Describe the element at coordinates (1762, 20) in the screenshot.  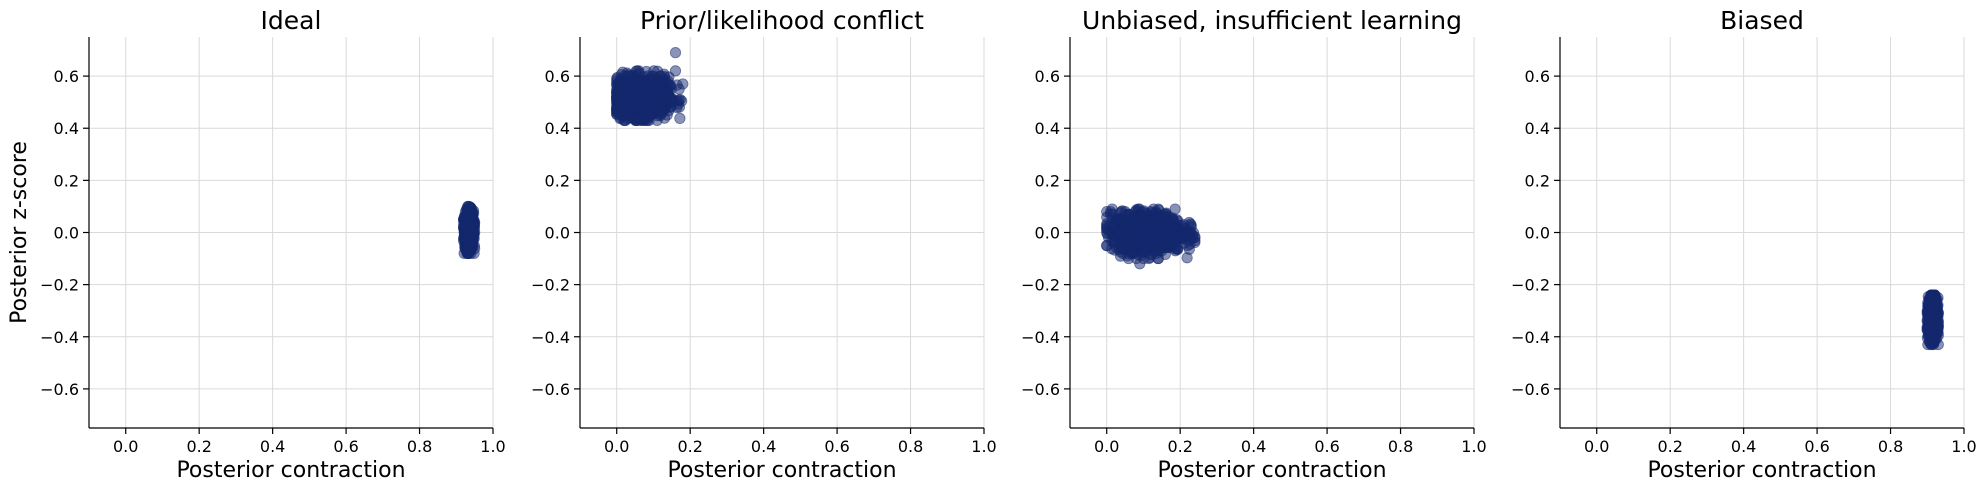
I see `panel-title: Biased` at that location.